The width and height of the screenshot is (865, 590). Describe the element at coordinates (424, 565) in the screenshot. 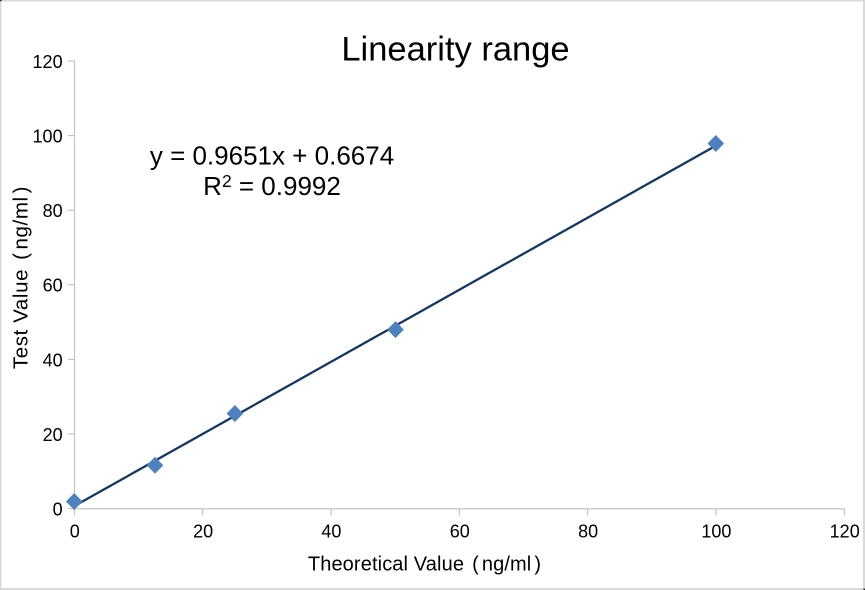

I see `svg-text: Theoretical Value(ng/ml)` at that location.